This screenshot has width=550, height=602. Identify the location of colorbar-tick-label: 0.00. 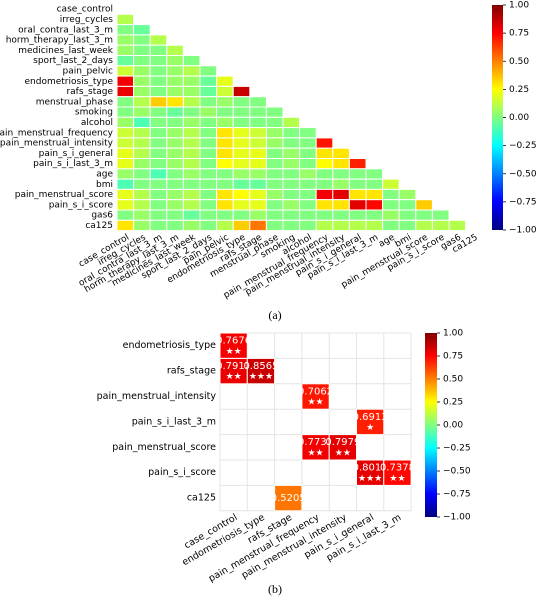
(453, 426).